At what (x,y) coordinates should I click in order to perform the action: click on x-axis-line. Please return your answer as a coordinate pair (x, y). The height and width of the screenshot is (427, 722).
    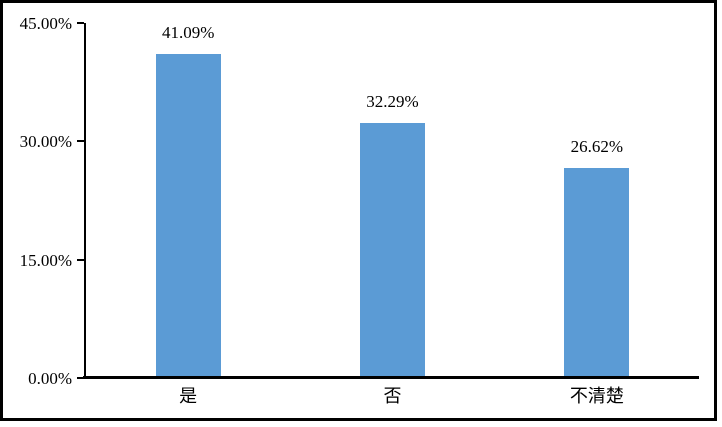
    Looking at the image, I should click on (391, 377).